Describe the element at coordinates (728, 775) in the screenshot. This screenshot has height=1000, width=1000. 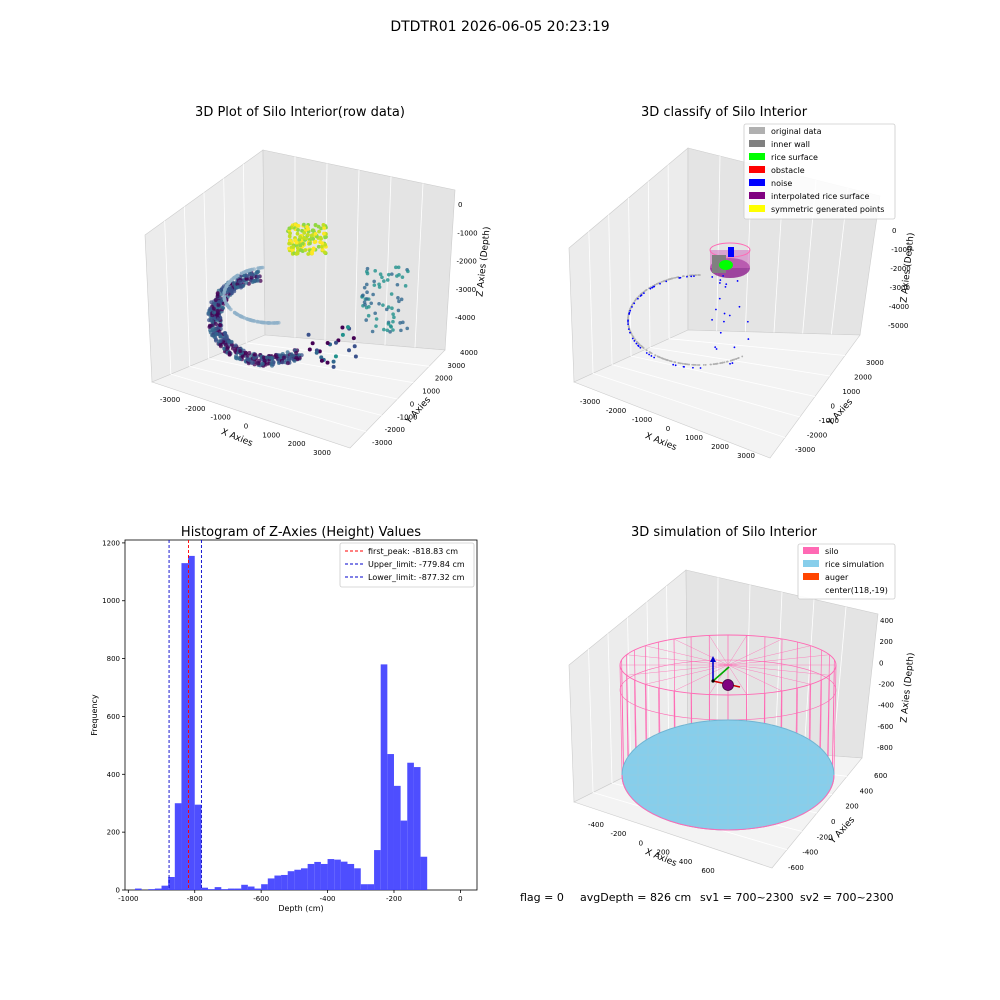
I see `rice-simulation-surface` at that location.